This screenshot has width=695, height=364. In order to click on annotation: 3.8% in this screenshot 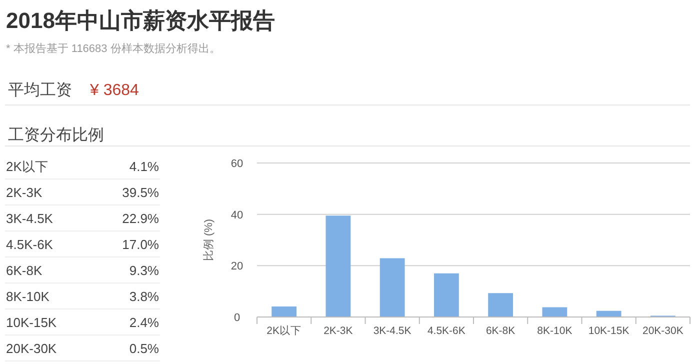, I will do `click(144, 296)`.